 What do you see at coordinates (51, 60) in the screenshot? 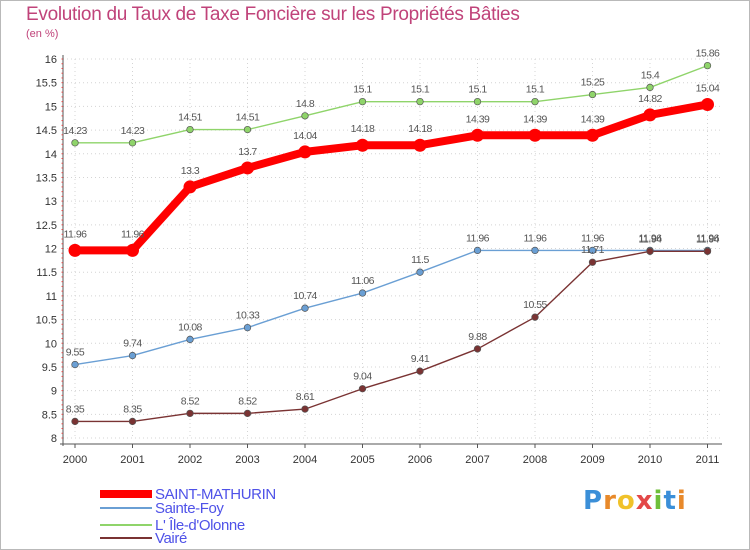
I see `y-tick-label: 16` at bounding box center [51, 60].